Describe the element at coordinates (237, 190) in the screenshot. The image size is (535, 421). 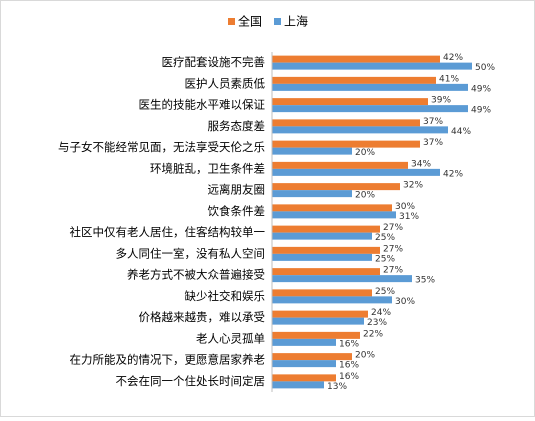
I see `y-tick-label: 远离朋友圈` at that location.